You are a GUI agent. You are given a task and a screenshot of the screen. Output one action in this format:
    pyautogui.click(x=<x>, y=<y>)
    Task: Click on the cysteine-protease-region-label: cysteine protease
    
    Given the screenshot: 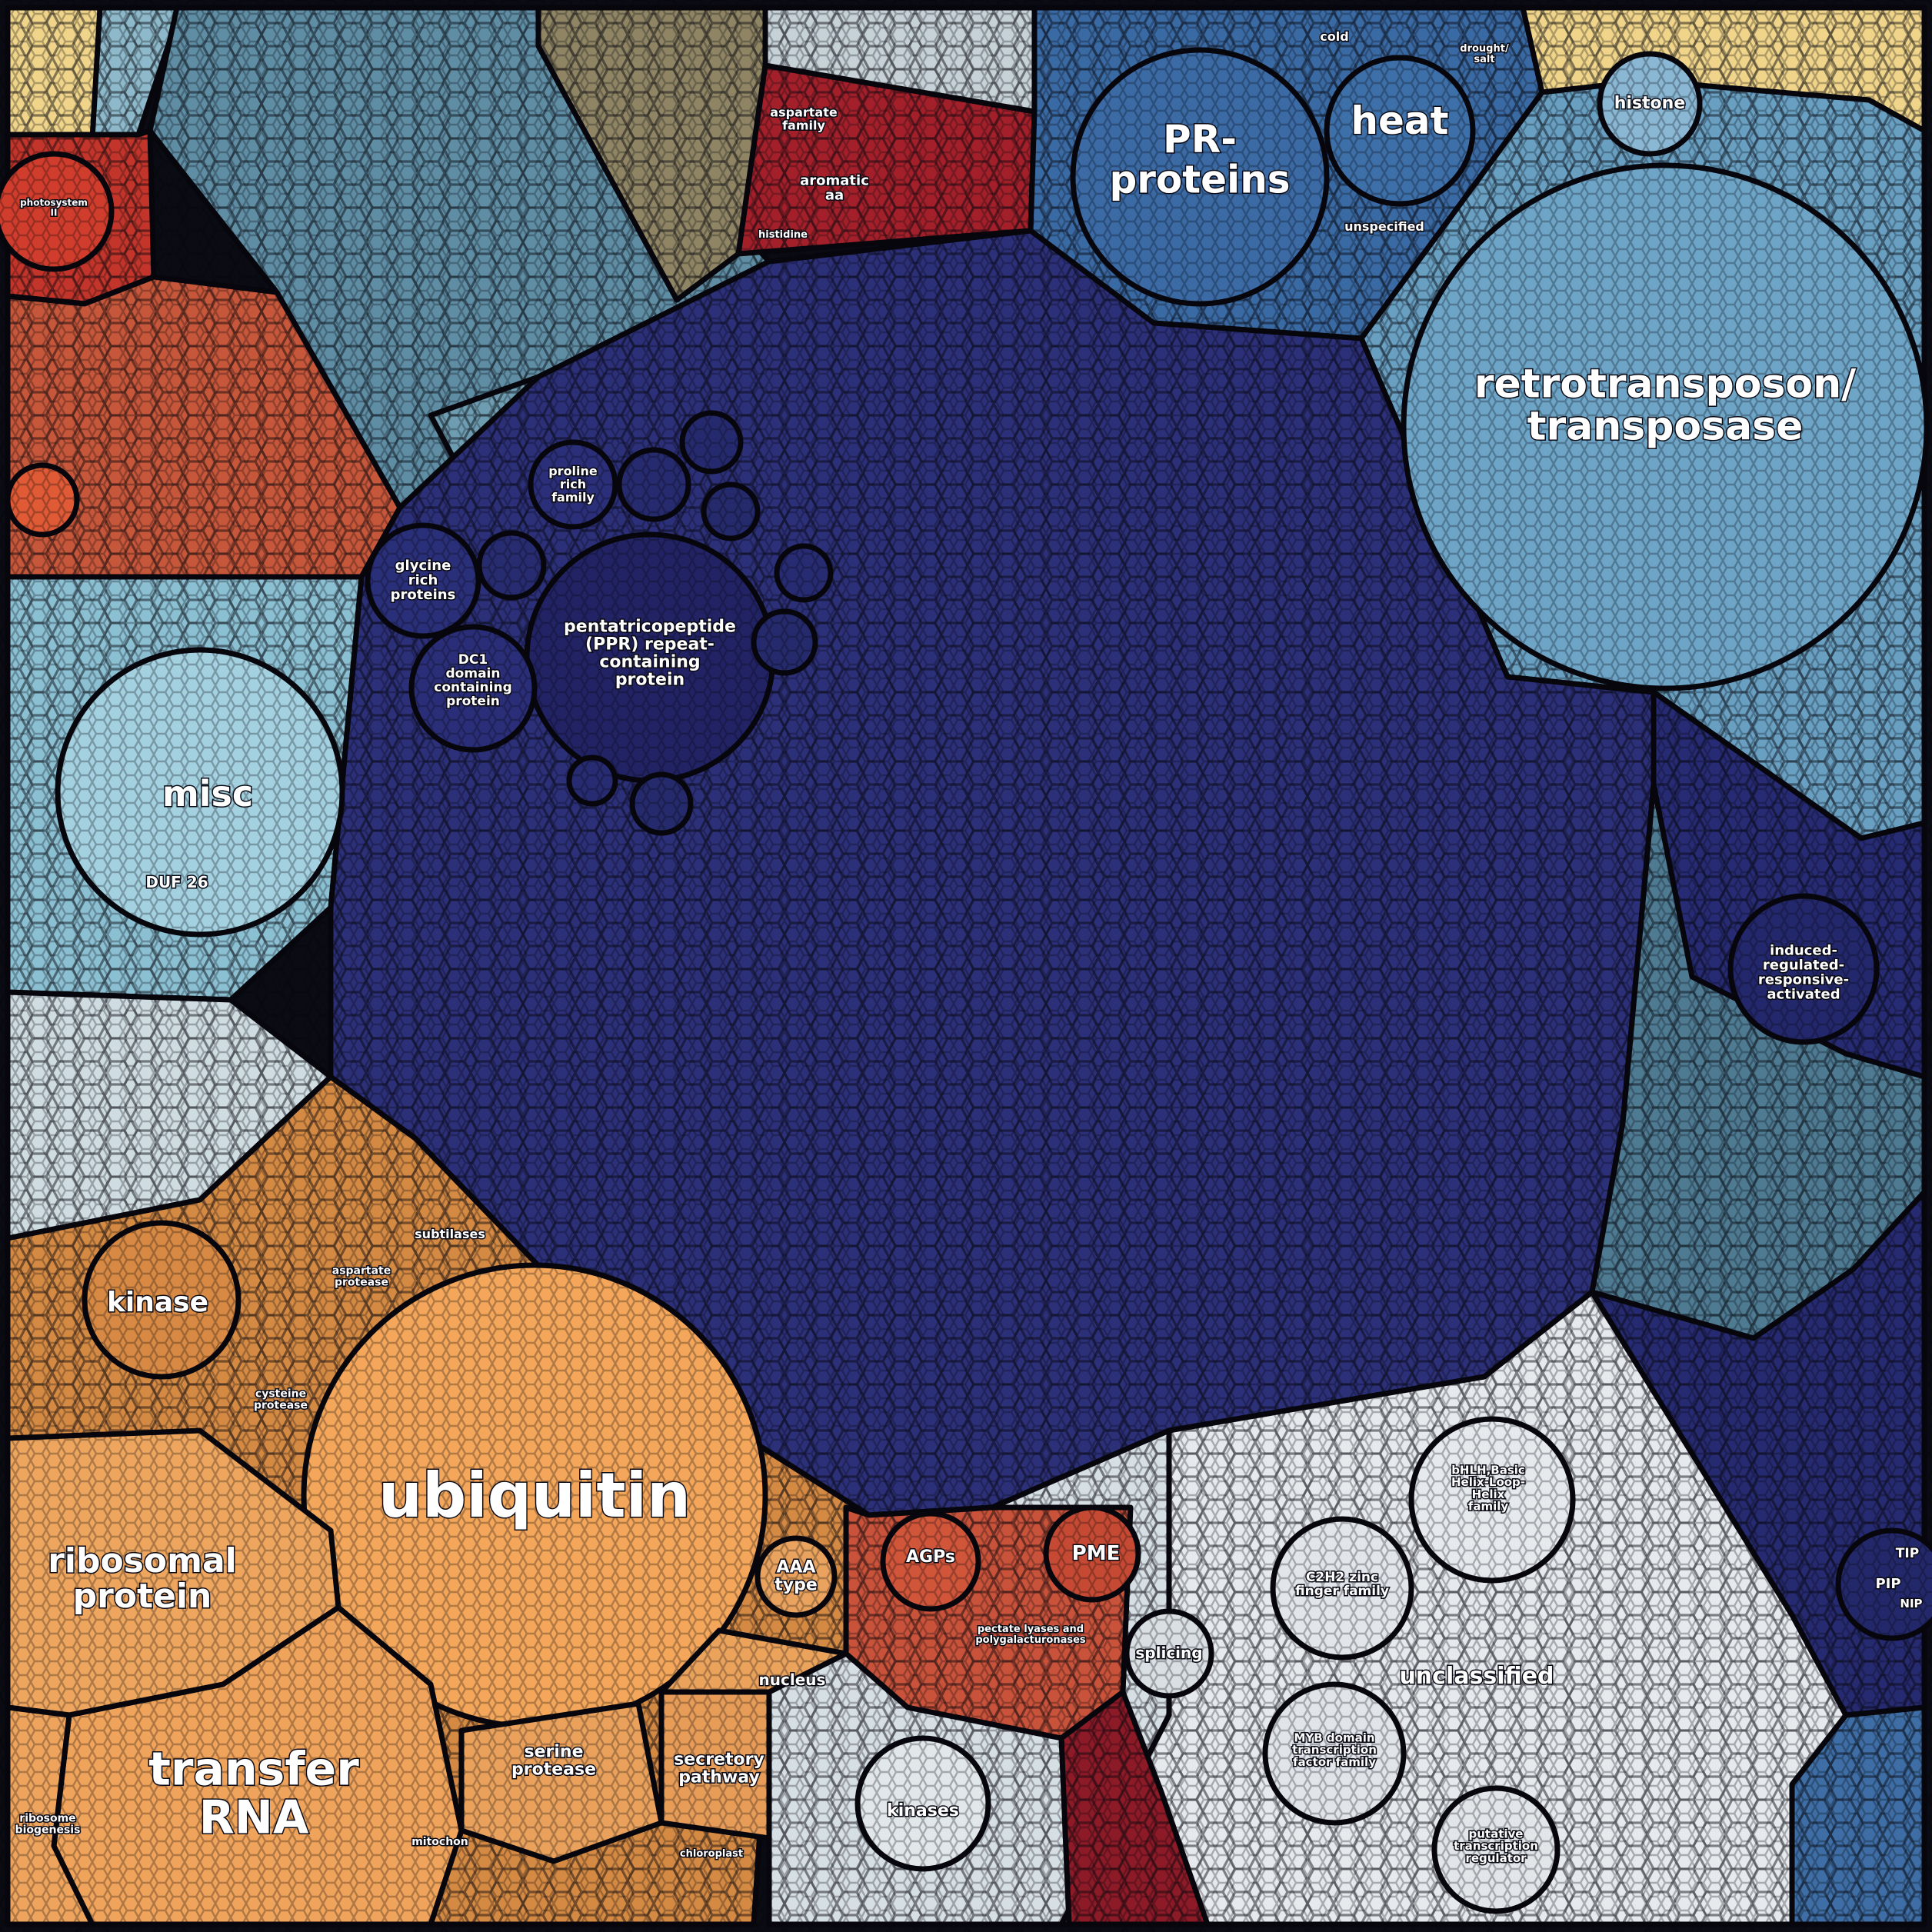 What is the action you would take?
    pyautogui.click(x=281, y=1400)
    